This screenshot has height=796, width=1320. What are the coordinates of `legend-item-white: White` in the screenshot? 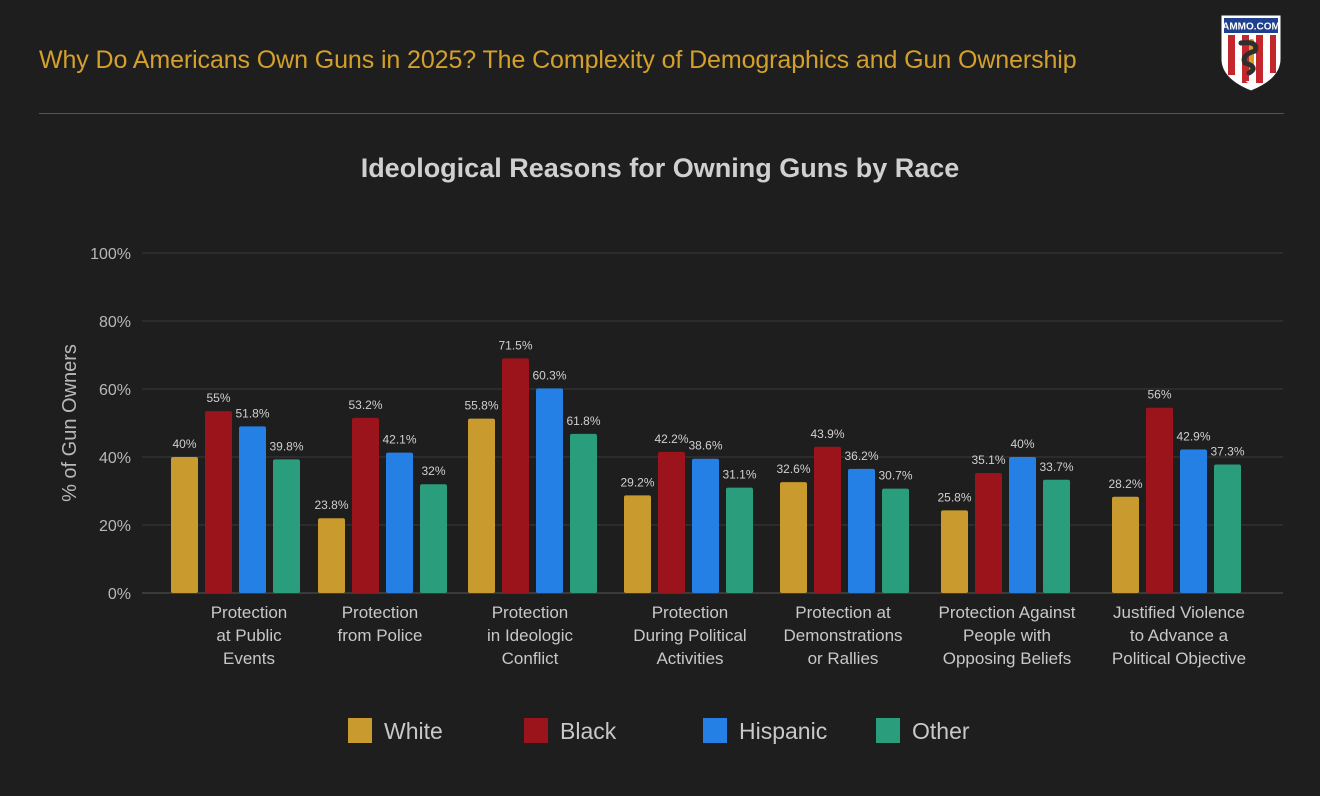 It's located at (395, 731).